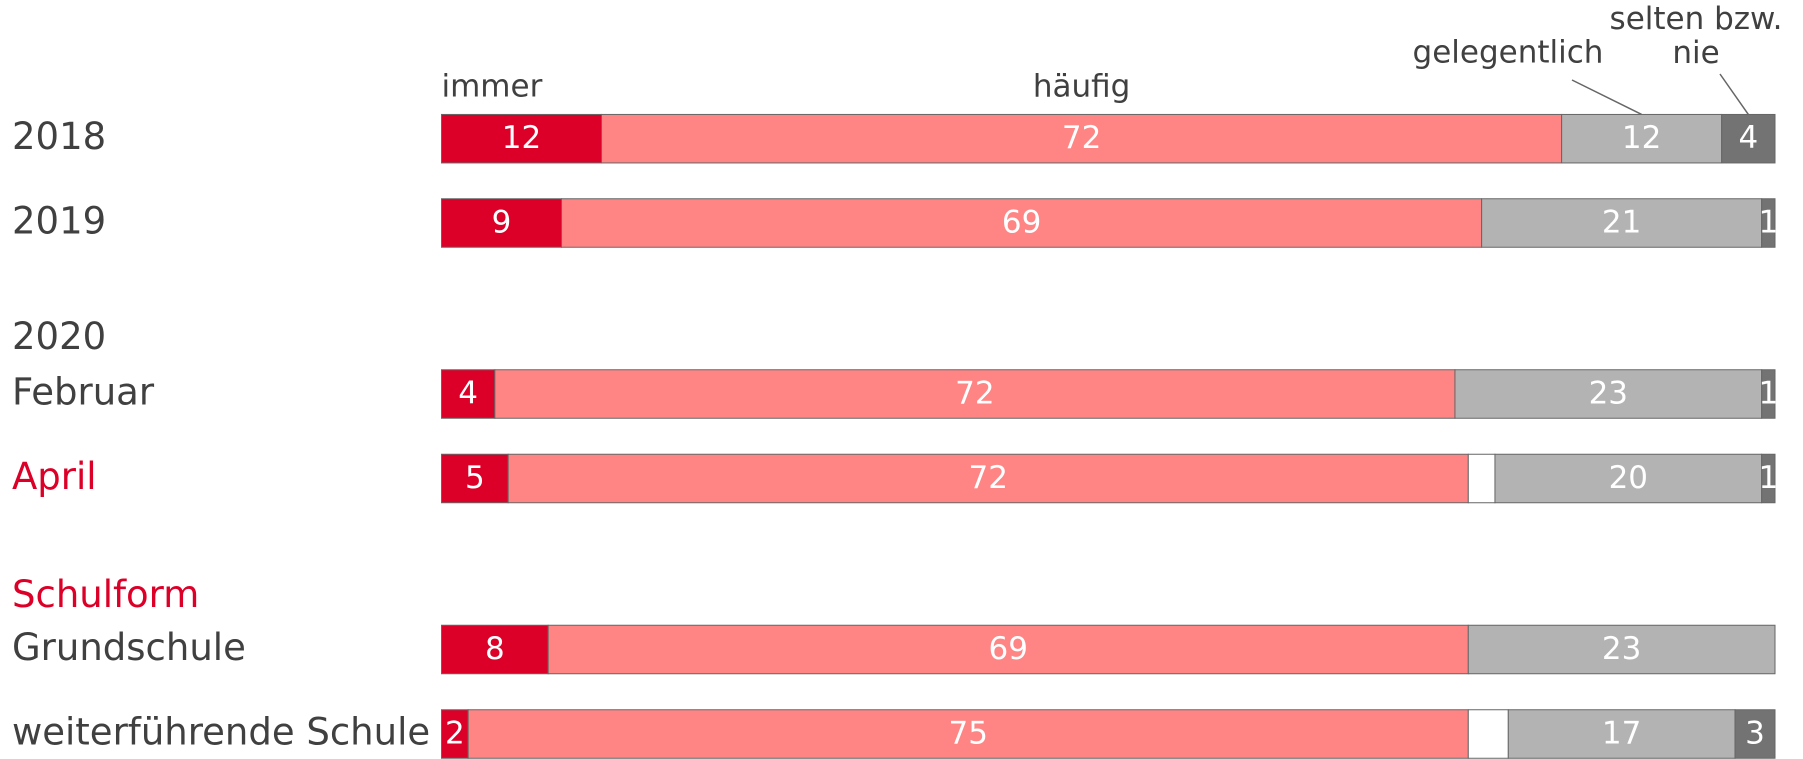  I want to click on category-label: 2019, so click(59, 221).